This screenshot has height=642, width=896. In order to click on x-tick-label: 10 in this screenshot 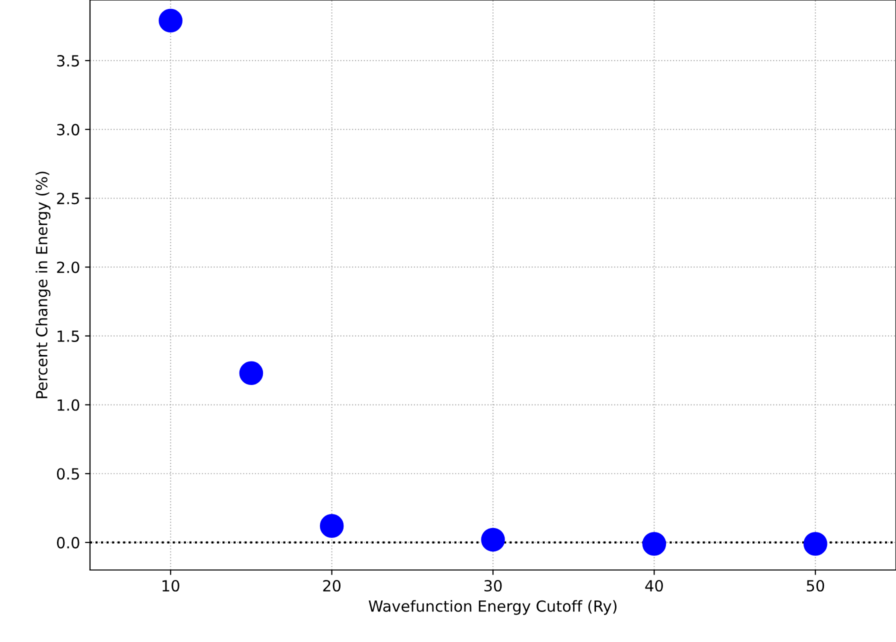, I will do `click(171, 586)`.